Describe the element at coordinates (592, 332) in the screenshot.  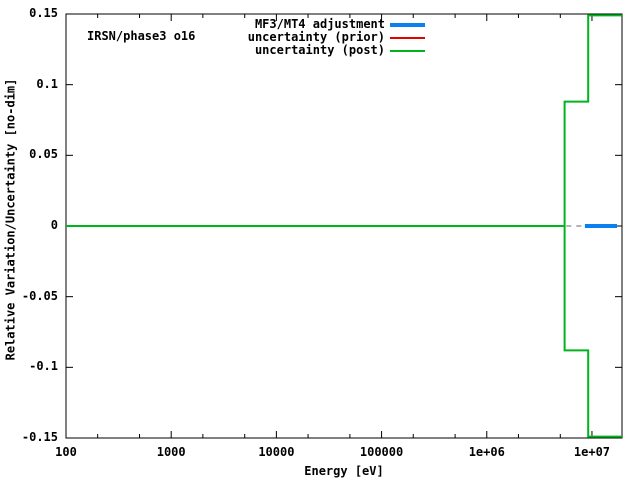
I see `series-line` at that location.